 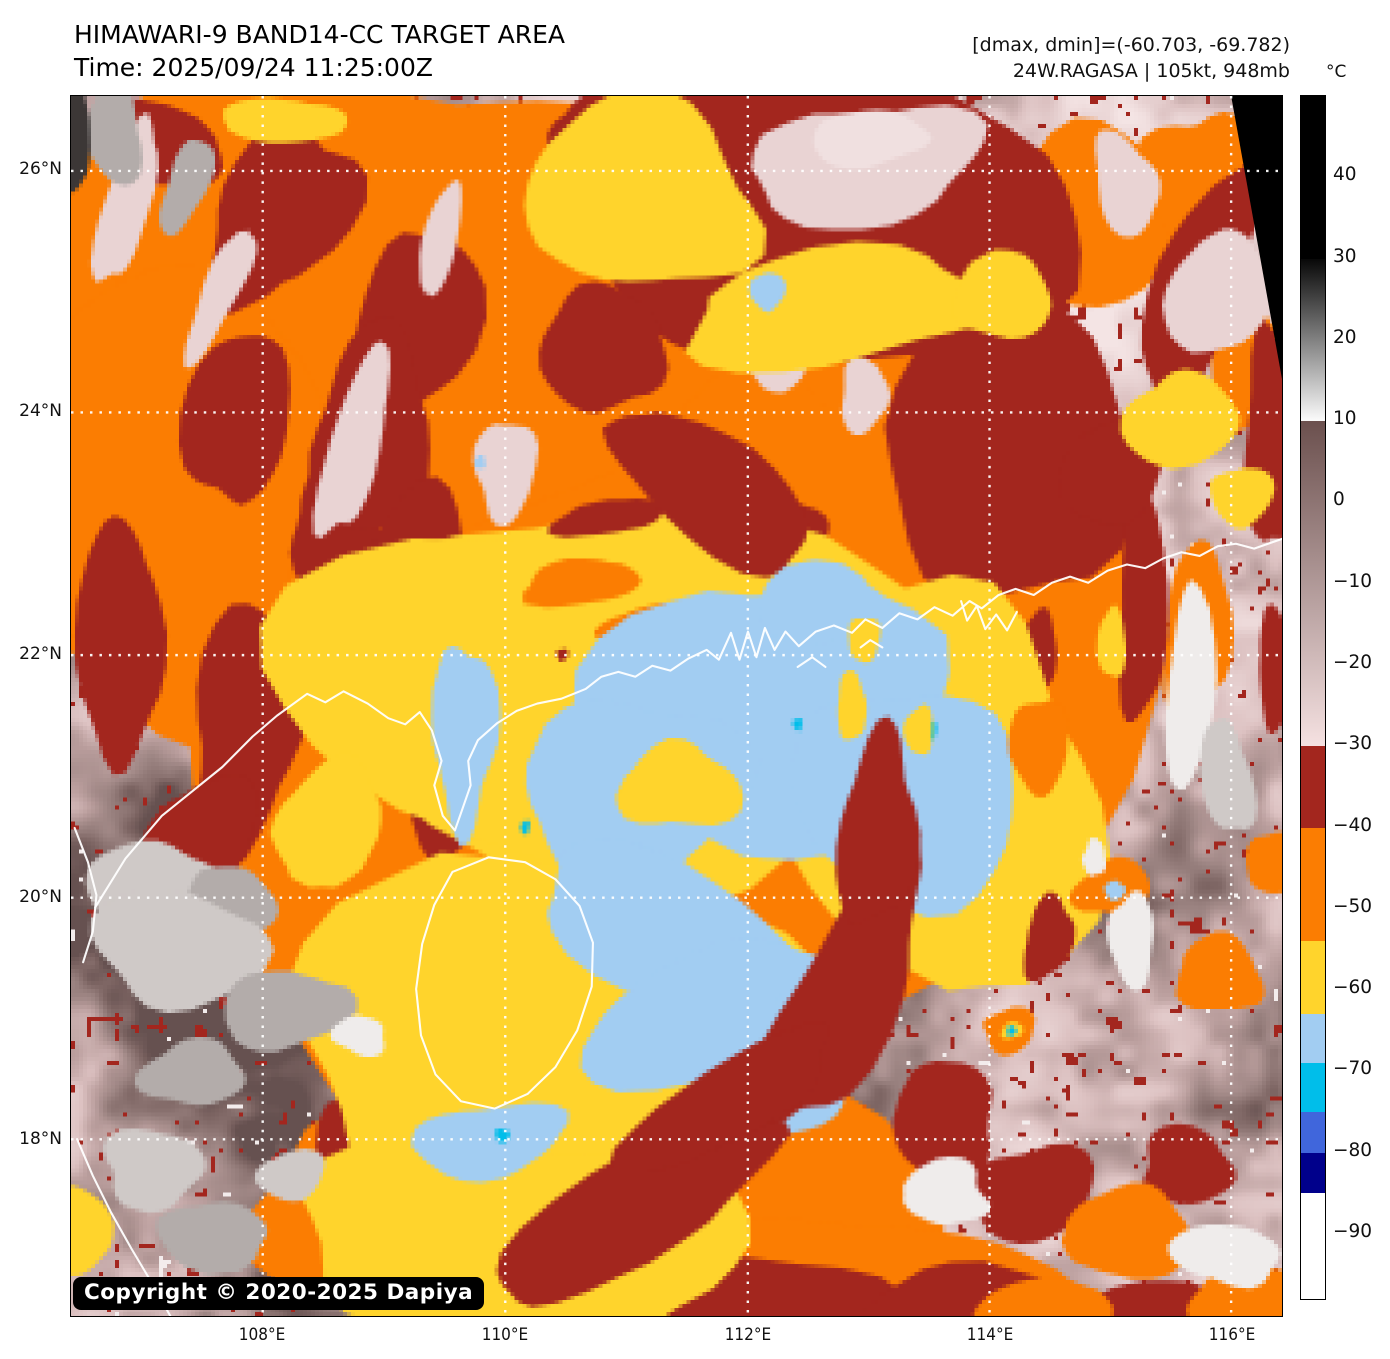 What do you see at coordinates (990, 1335) in the screenshot?
I see `lon-tick-label: 114°E` at bounding box center [990, 1335].